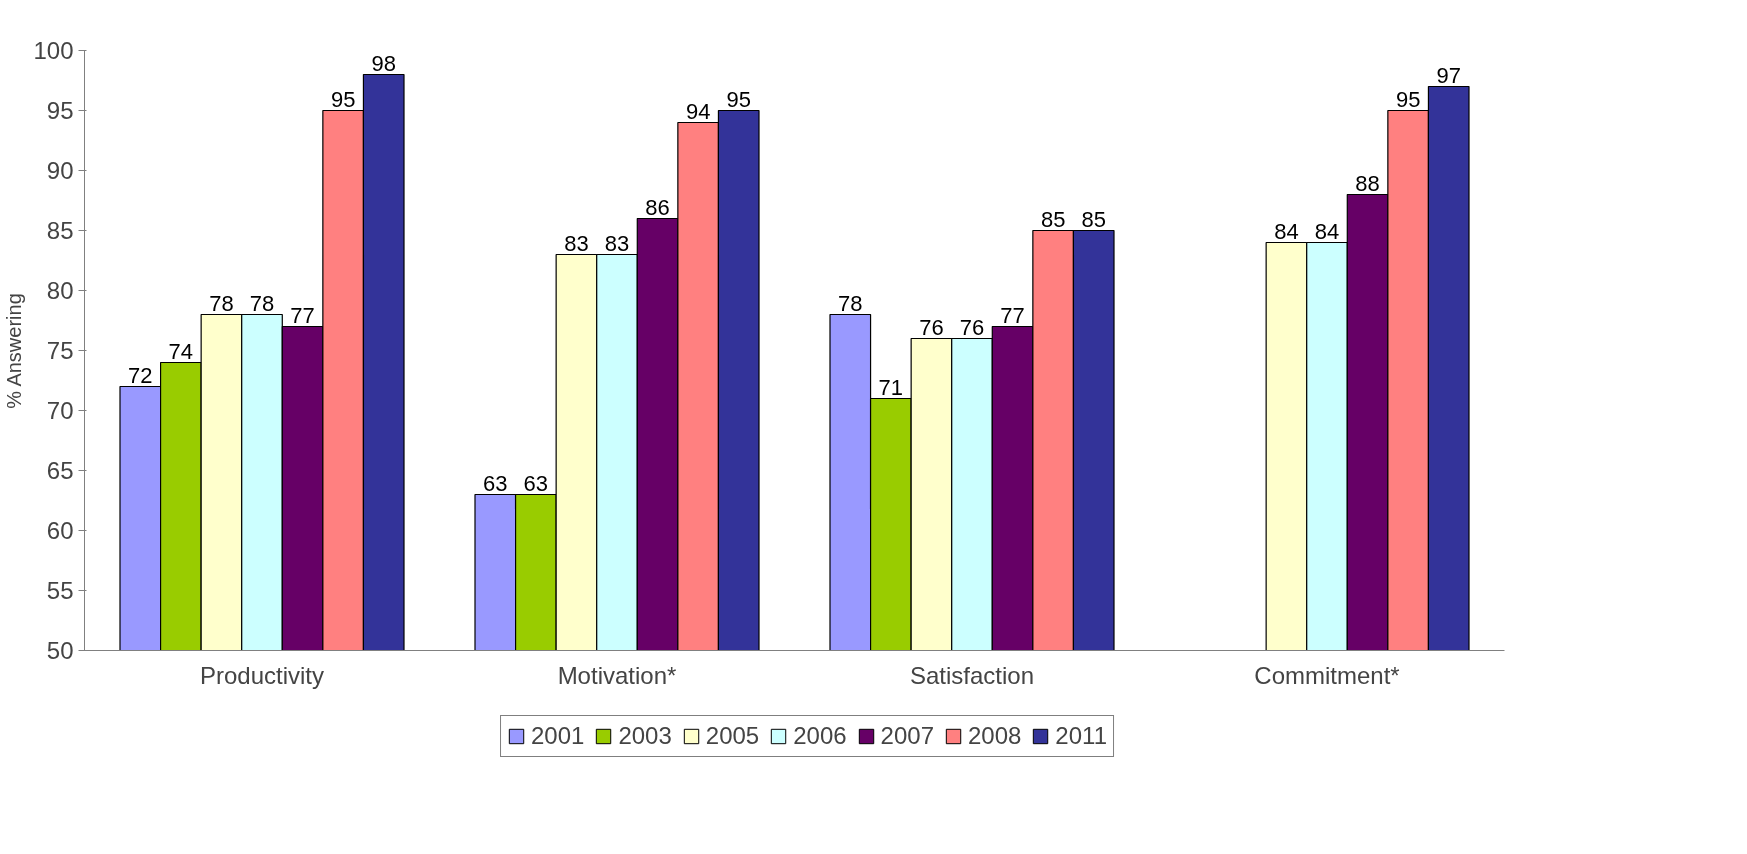 The image size is (1747, 854). What do you see at coordinates (645, 736) in the screenshot?
I see `legend-label: 2003` at bounding box center [645, 736].